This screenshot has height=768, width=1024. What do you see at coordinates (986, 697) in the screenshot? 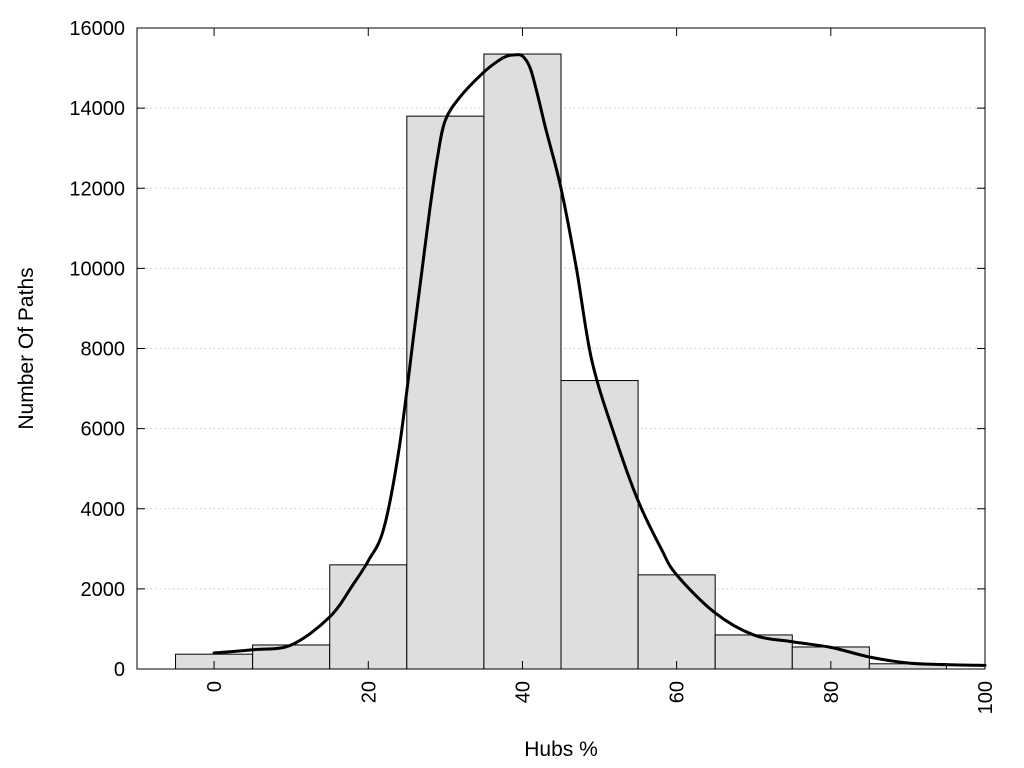
I see `x-tick-label: 100` at bounding box center [986, 697].